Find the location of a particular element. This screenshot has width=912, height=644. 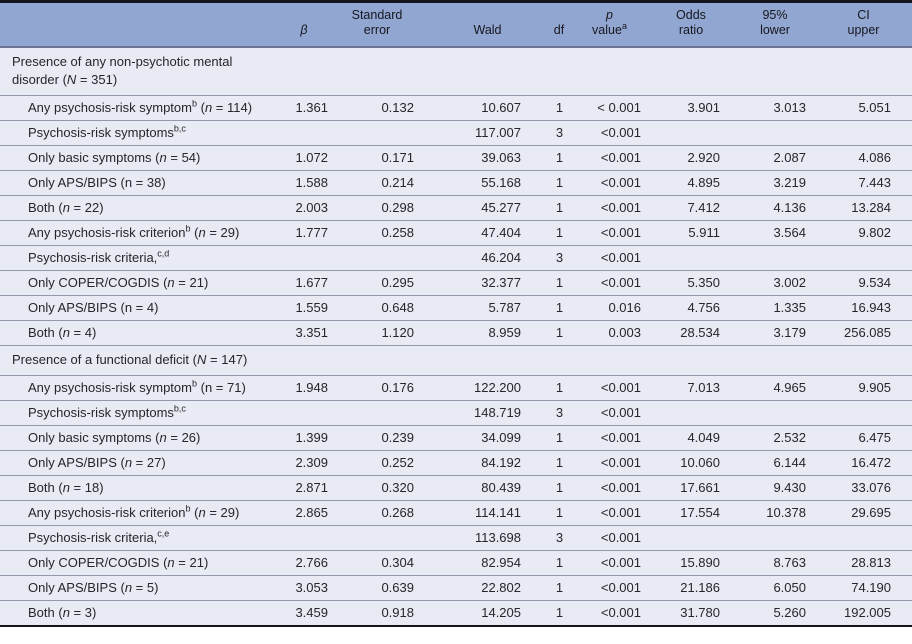

cell-or: 31.780 is located at coordinates (703, 613).